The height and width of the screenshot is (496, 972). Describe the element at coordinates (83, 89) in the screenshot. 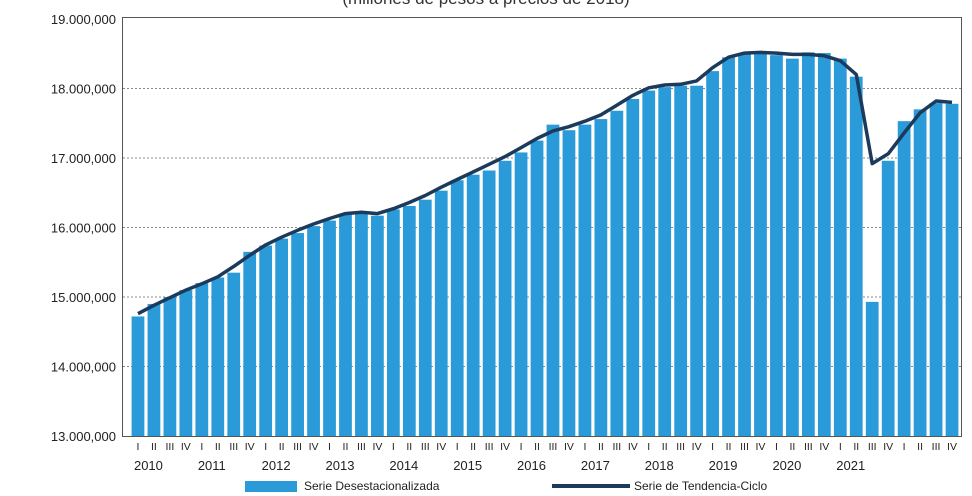

I see `y-tick-label: 18.000,000` at that location.